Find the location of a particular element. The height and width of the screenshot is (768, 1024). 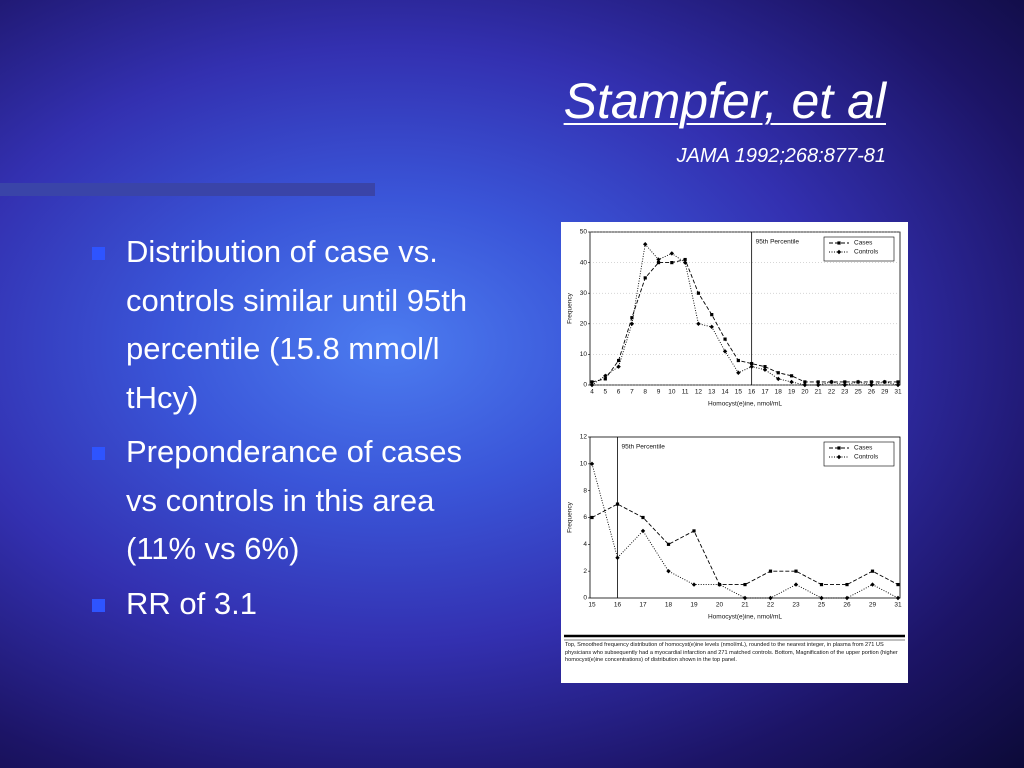

x-tick-label: 18 is located at coordinates (669, 605).